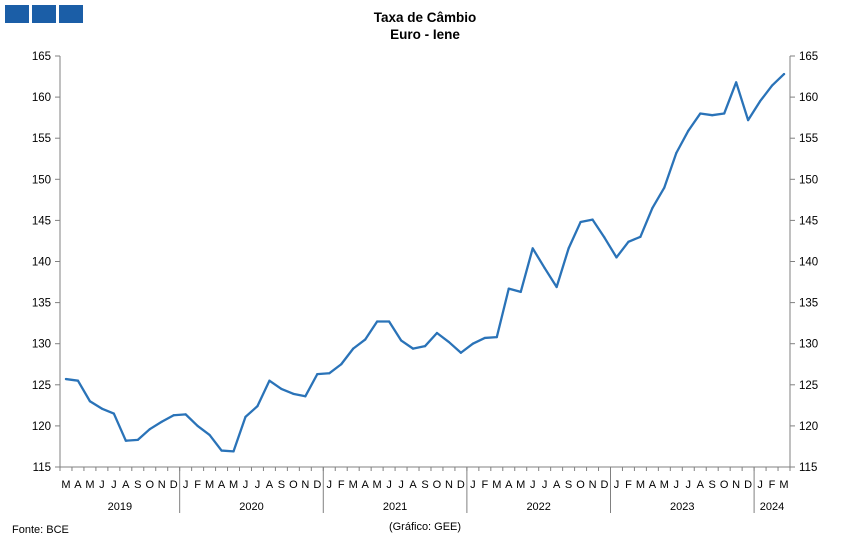  What do you see at coordinates (808, 468) in the screenshot?
I see `y-tick-label-right: 115` at bounding box center [808, 468].